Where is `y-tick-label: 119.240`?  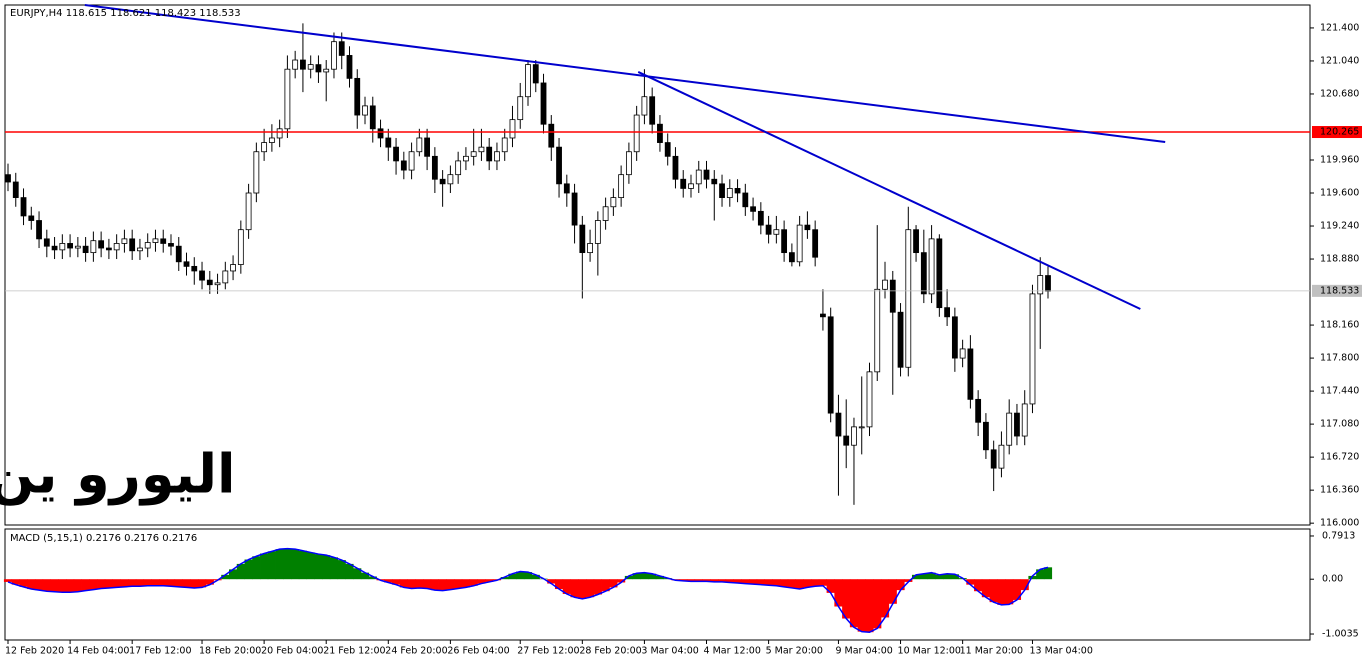 y-tick-label: 119.240 is located at coordinates (1339, 226).